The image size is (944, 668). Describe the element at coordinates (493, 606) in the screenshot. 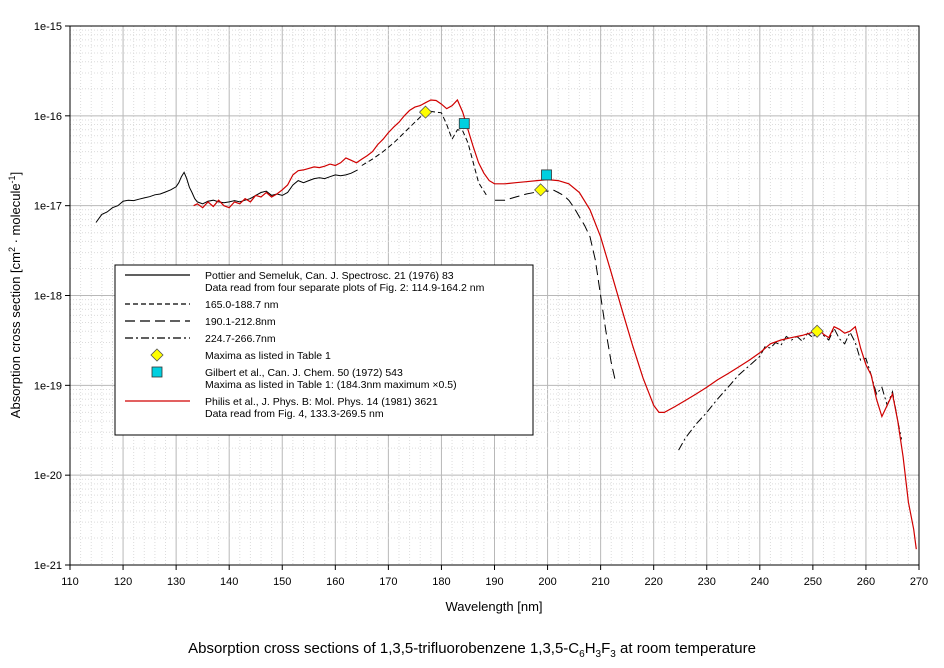

I see `x-axis-title: Wavelength [nm]` at that location.